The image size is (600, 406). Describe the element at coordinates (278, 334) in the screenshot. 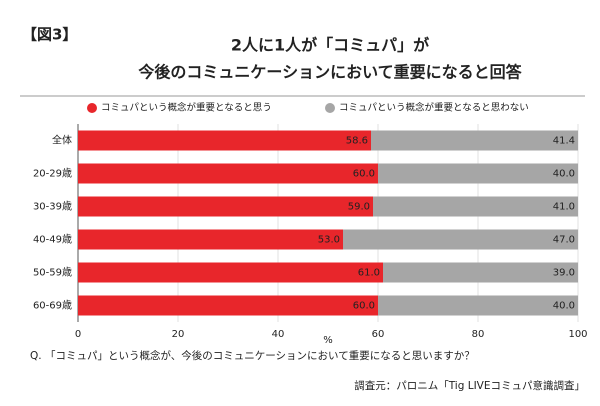

I see `x-tick-label: 40` at that location.